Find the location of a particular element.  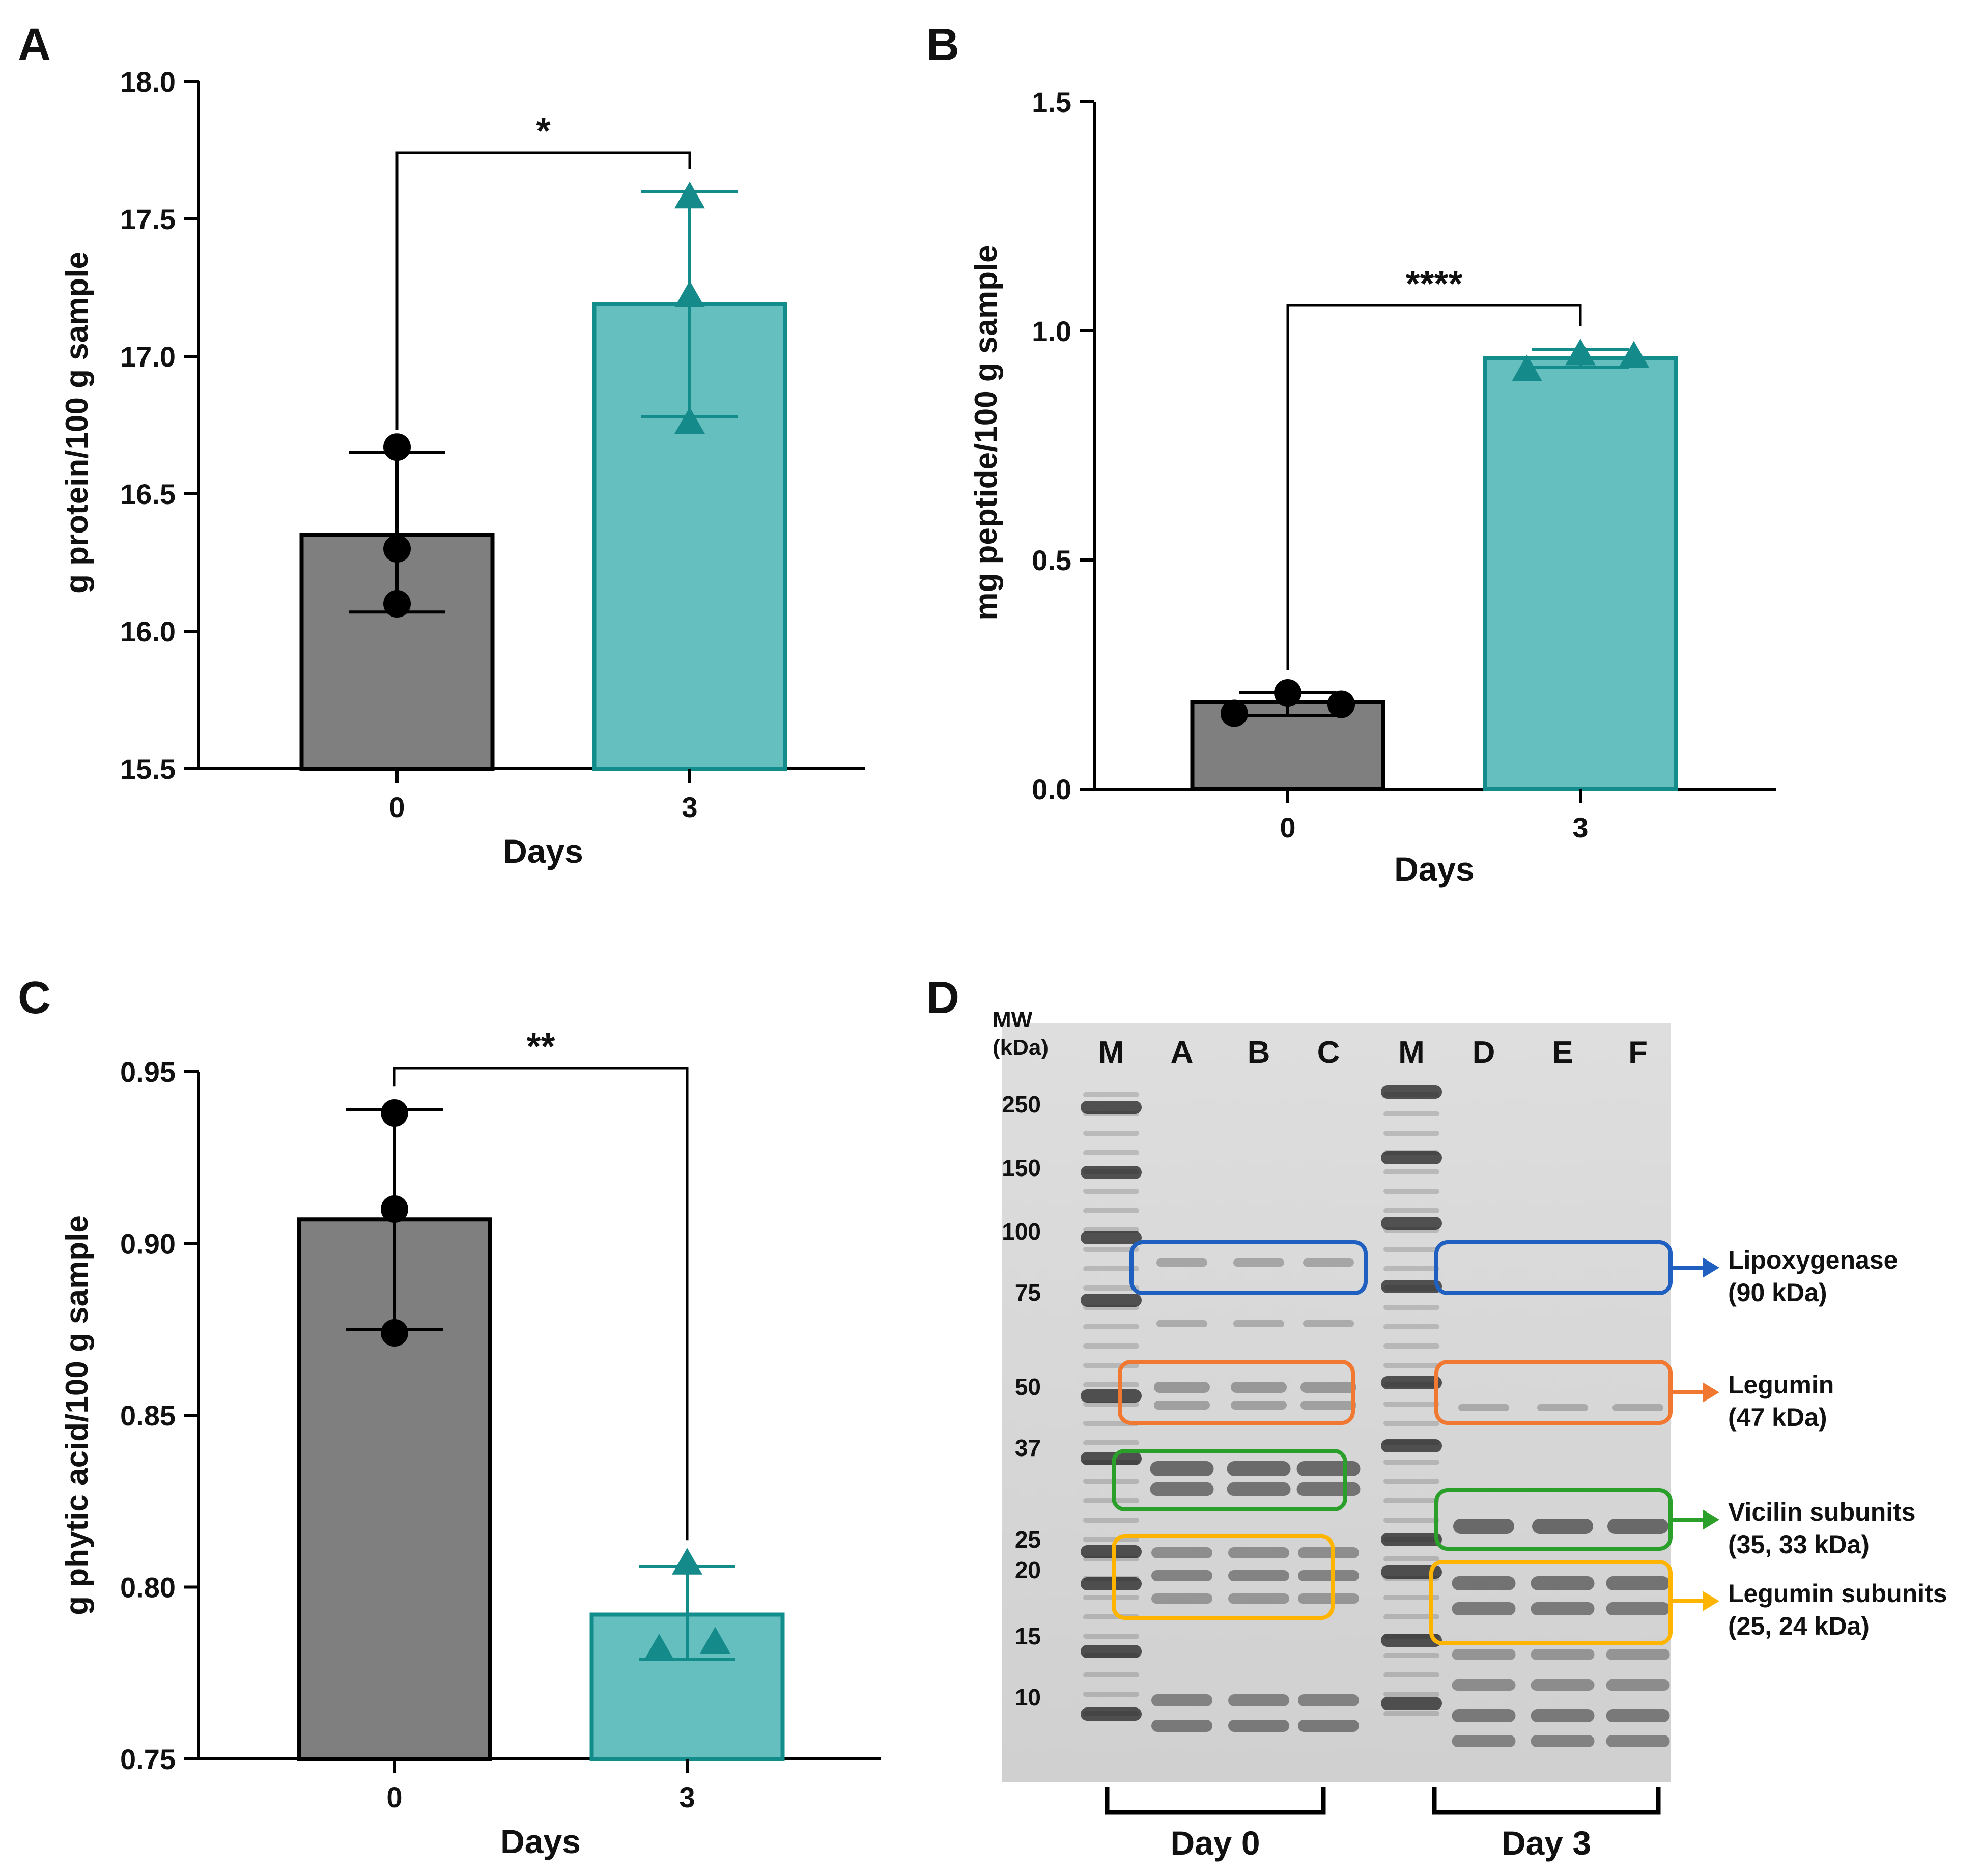

chart-a-point-day0 is located at coordinates (397, 604).